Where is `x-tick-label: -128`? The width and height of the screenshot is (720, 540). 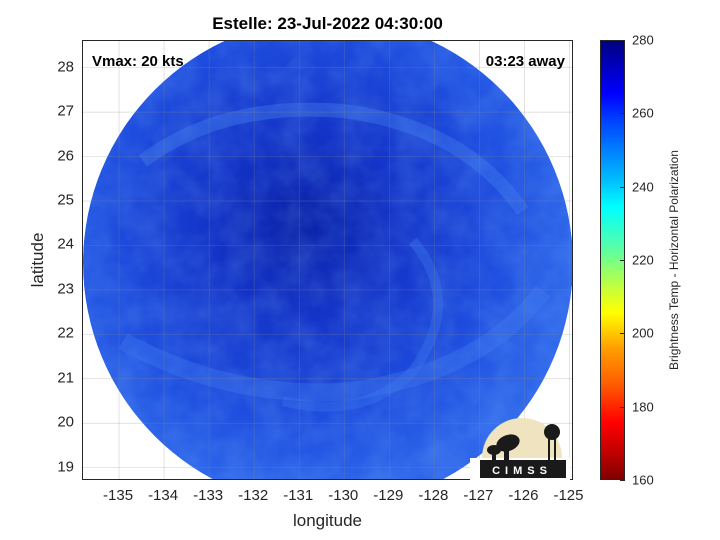 x-tick-label: -128 is located at coordinates (433, 495).